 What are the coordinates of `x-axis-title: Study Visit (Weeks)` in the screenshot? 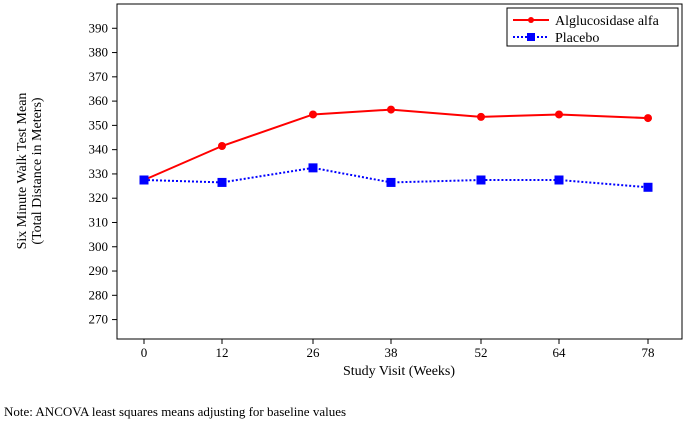 It's located at (399, 371).